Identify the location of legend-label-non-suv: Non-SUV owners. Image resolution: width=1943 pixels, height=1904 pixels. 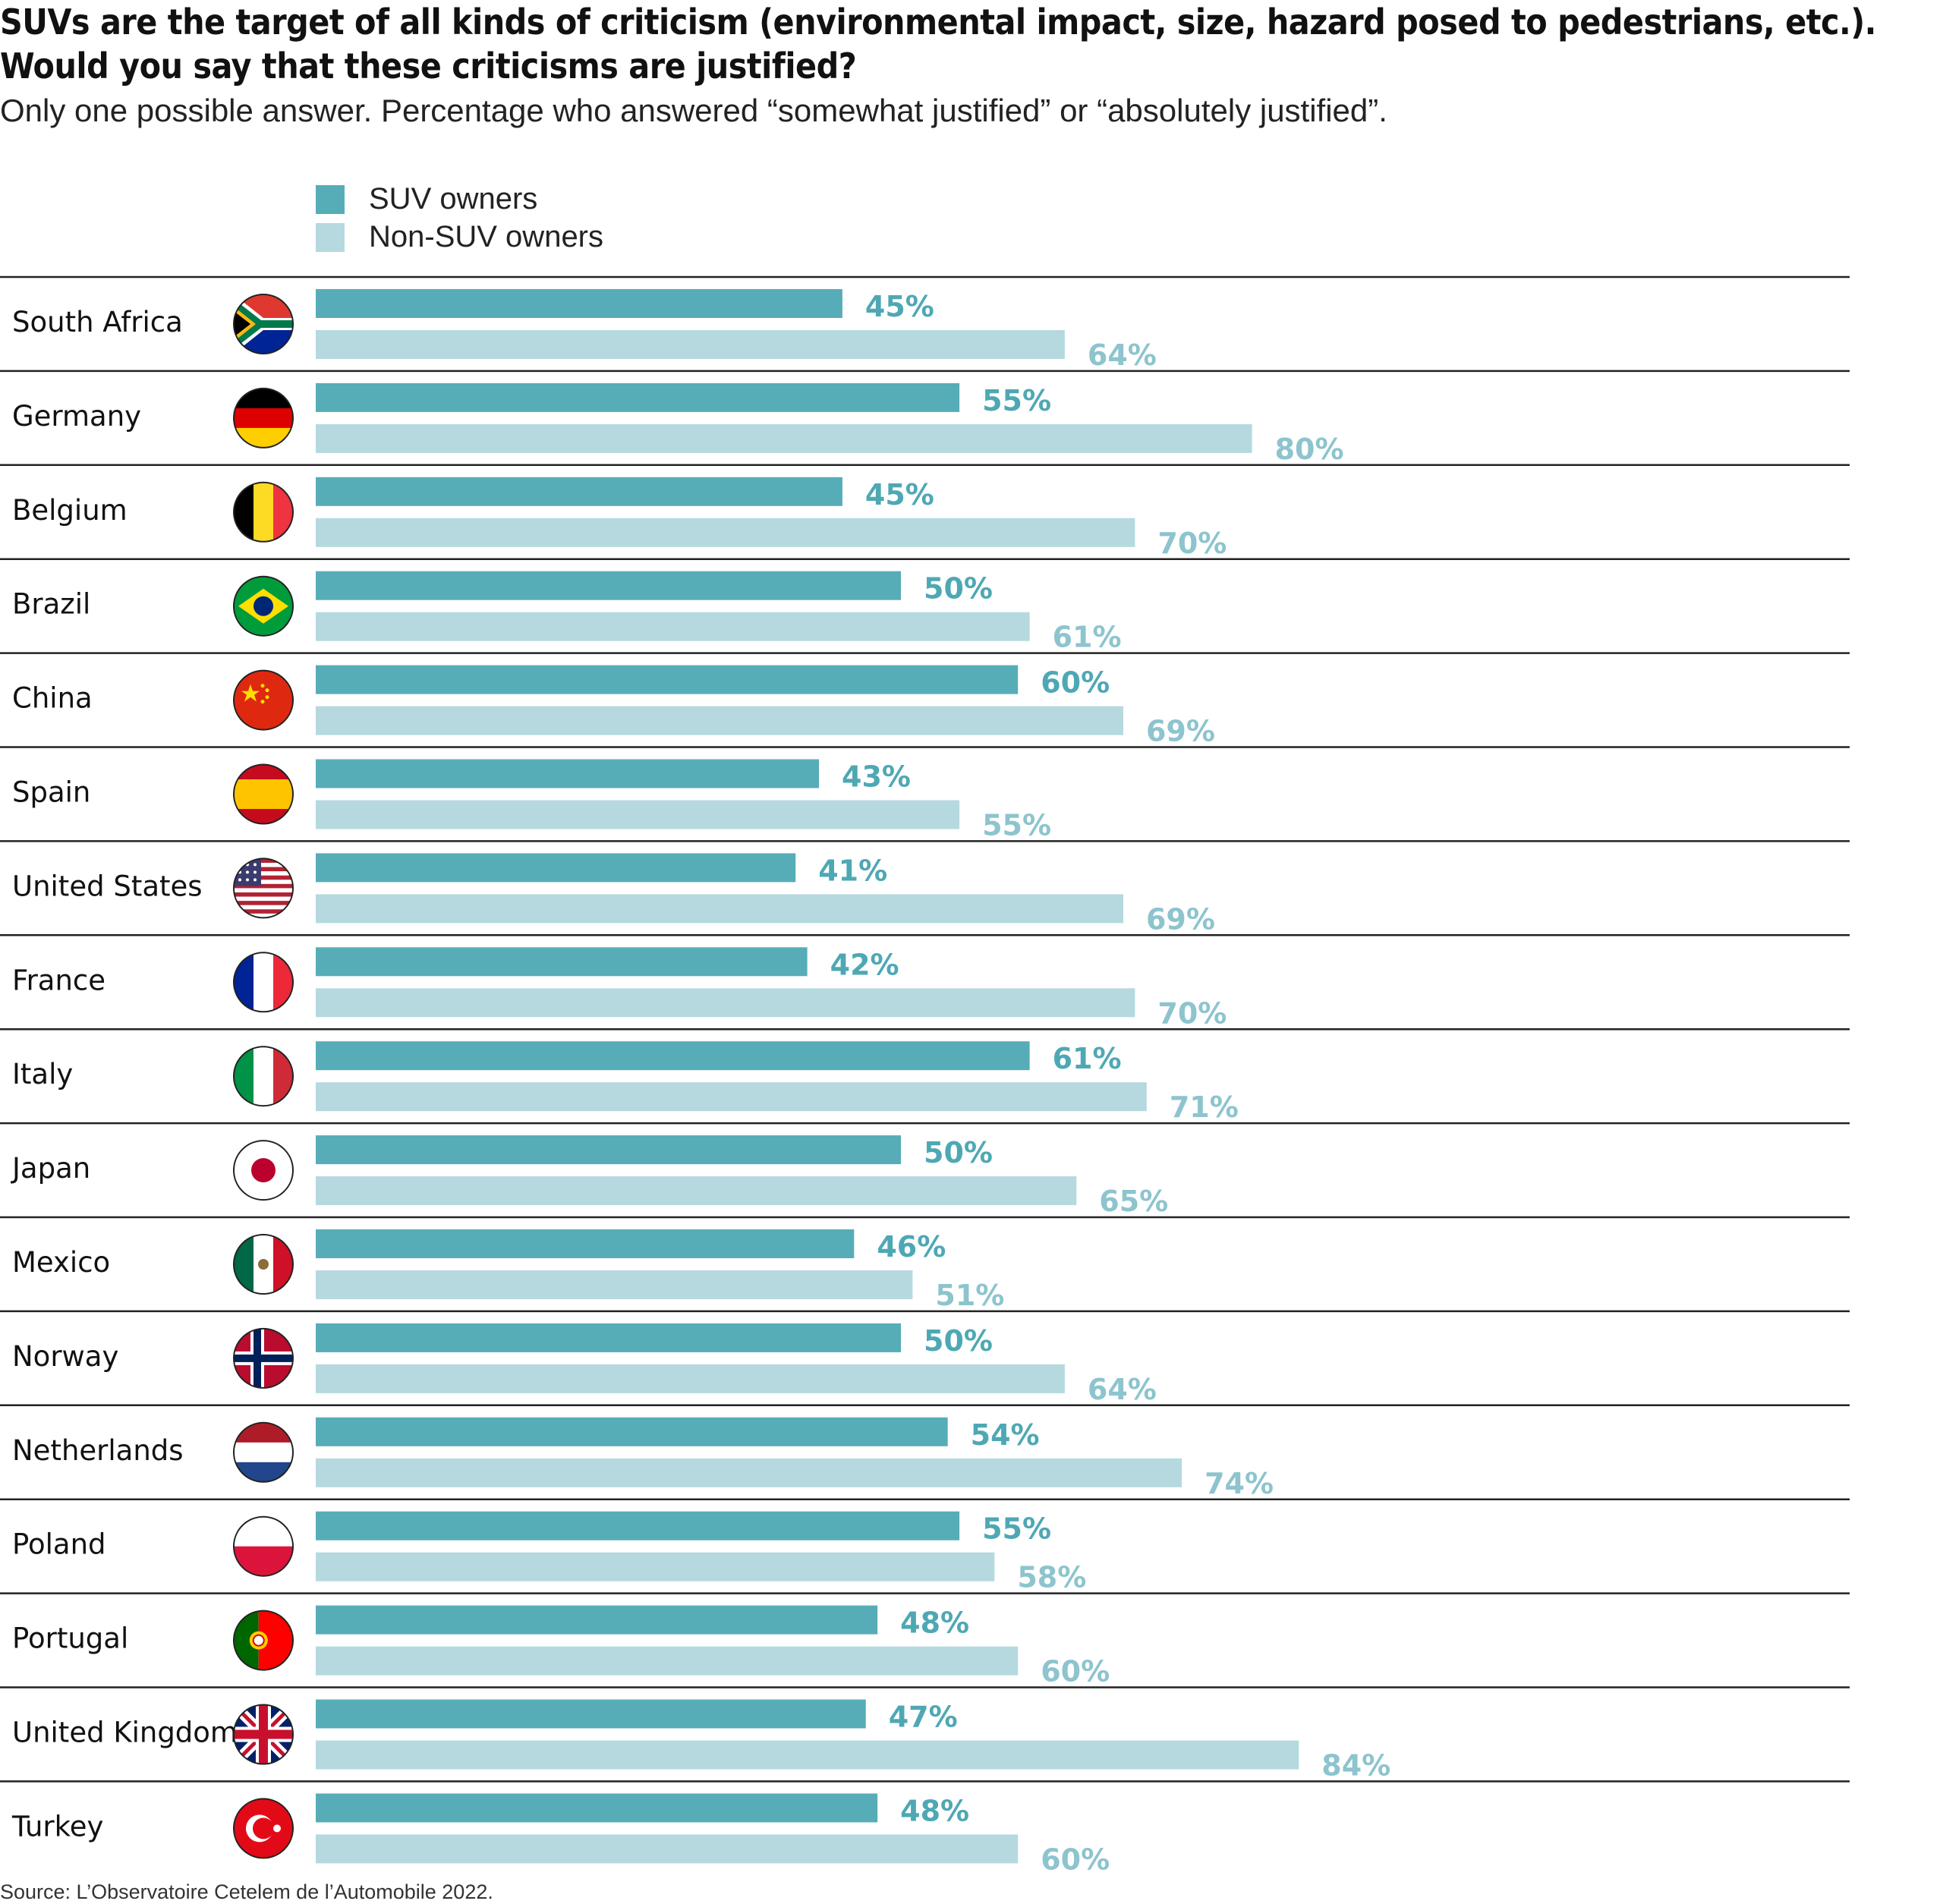
(487, 236).